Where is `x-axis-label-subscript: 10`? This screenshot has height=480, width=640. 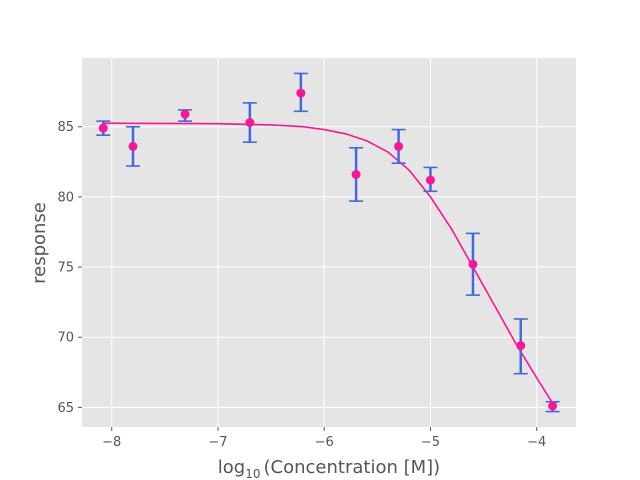
x-axis-label-subscript: 10 is located at coordinates (252, 473).